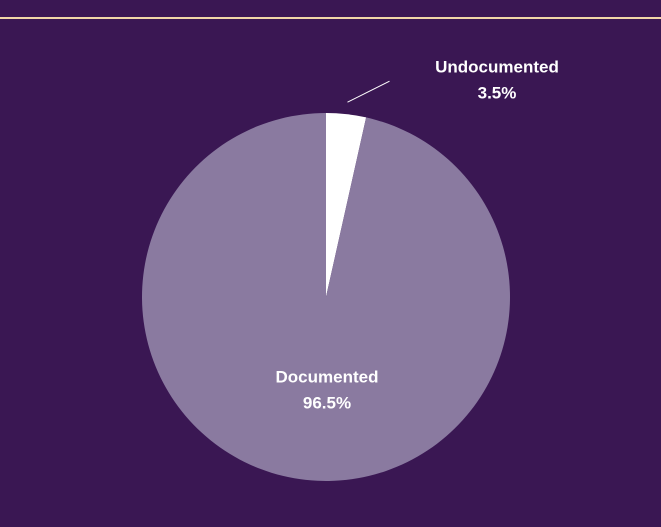 The image size is (661, 527). Describe the element at coordinates (497, 92) in the screenshot. I see `slice-value-label: 3.5%` at that location.